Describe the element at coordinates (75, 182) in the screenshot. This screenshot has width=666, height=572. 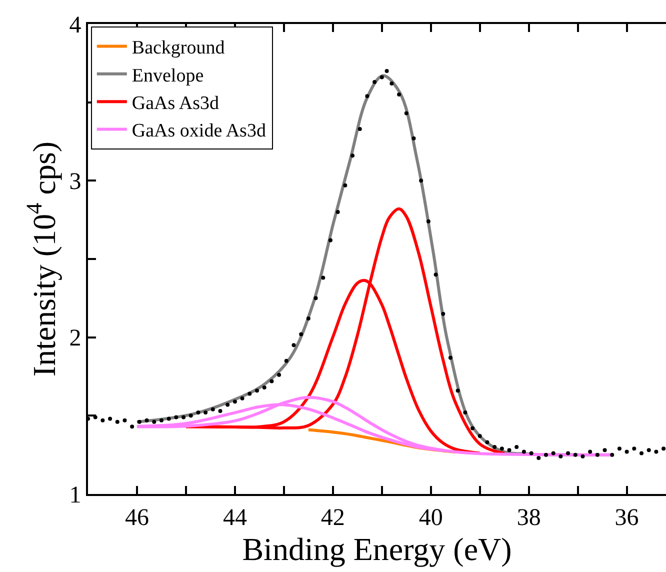
I see `y-tick-label: 3` at that location.